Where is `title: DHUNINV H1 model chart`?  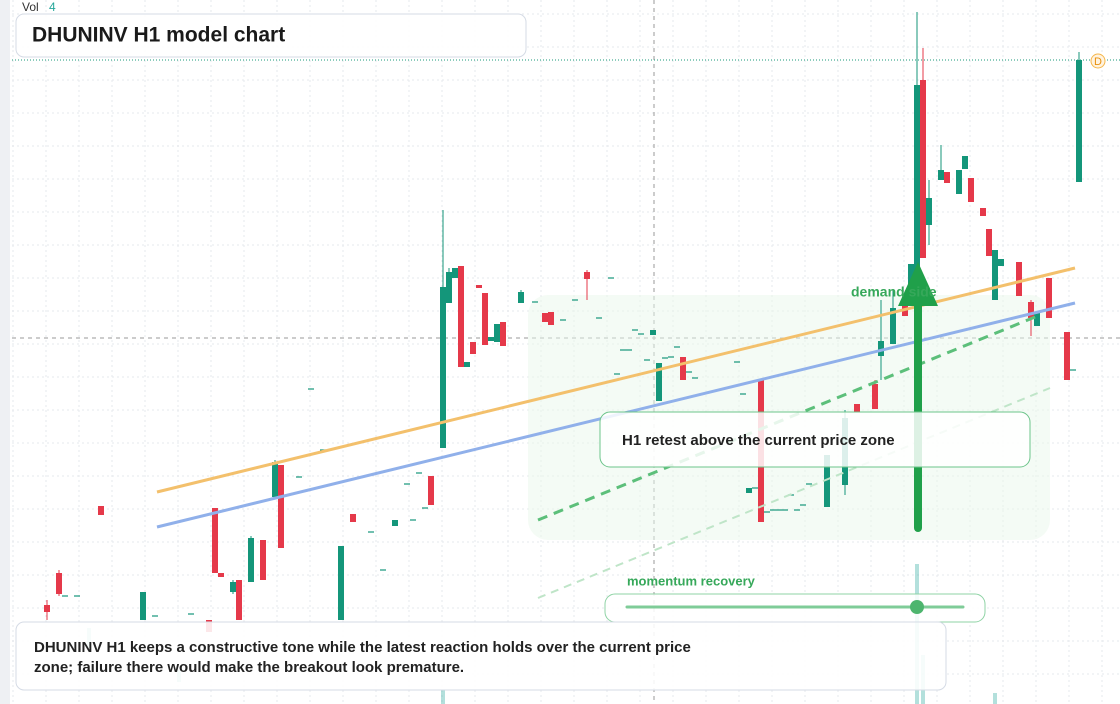 title: DHUNINV H1 model chart is located at coordinates (158, 35).